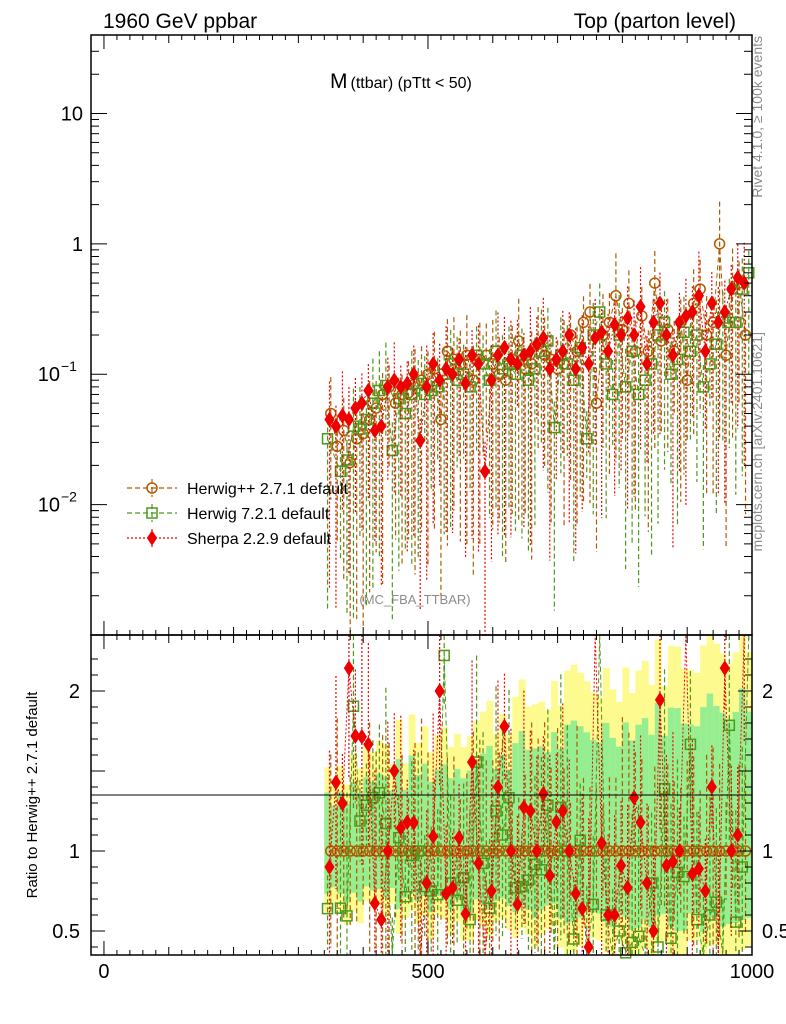 The height and width of the screenshot is (1024, 786). I want to click on main-y-tick-label: 1, so click(77, 245).